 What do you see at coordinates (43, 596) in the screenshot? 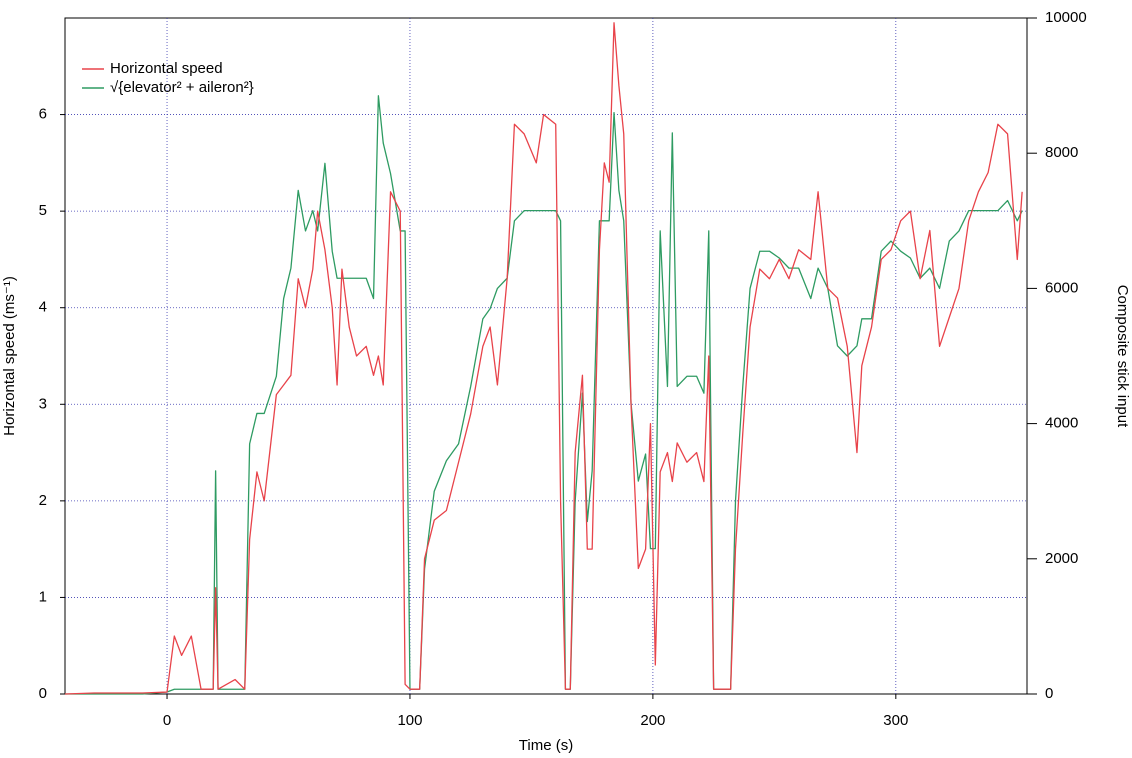
I see `y-tick-label: 1` at bounding box center [43, 596].